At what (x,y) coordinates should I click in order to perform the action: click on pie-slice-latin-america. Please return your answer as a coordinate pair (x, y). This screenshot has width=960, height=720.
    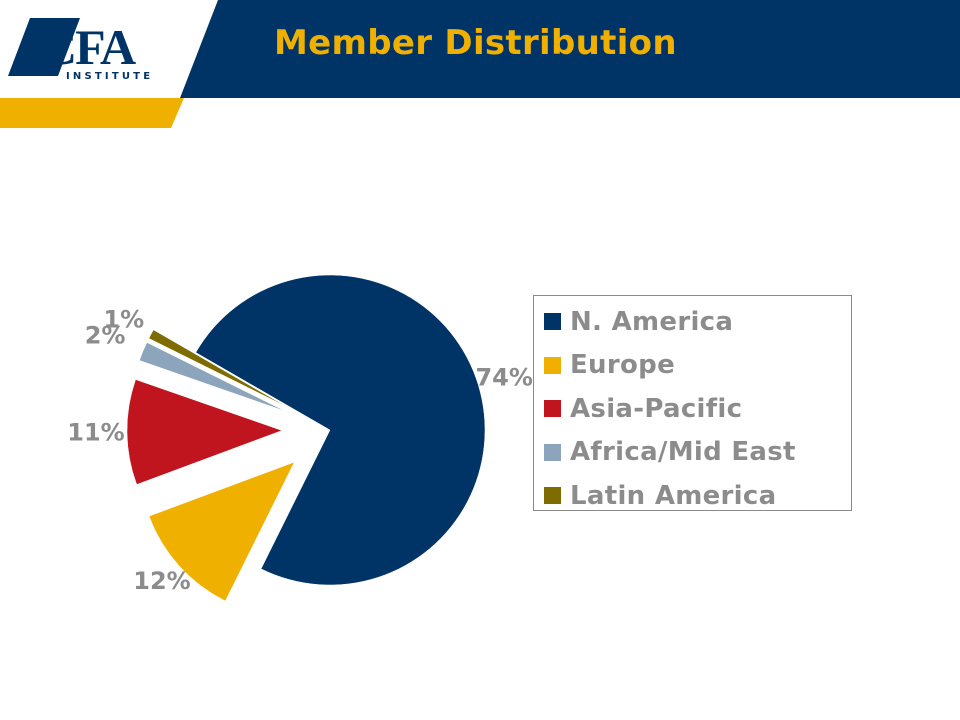
    Looking at the image, I should click on (218, 368).